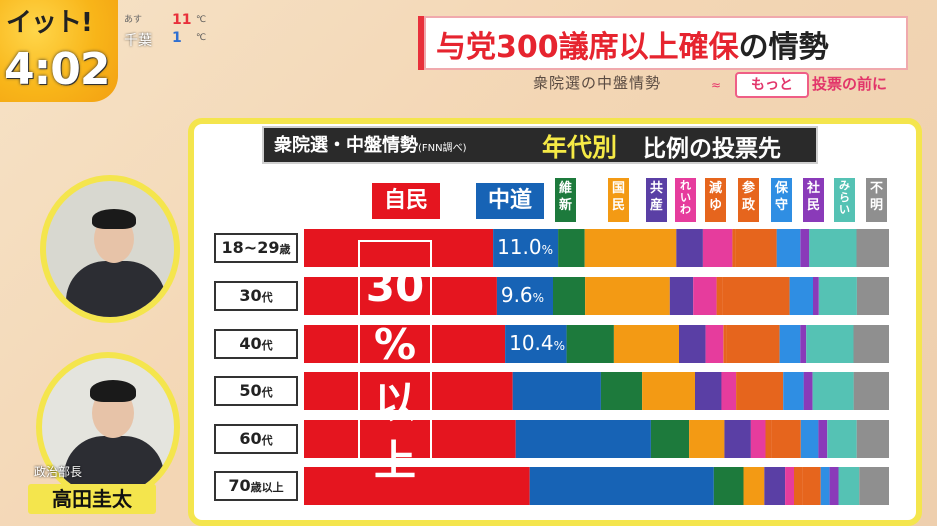 The height and width of the screenshot is (526, 937). I want to click on presenter-name: 高田圭太, so click(92, 499).